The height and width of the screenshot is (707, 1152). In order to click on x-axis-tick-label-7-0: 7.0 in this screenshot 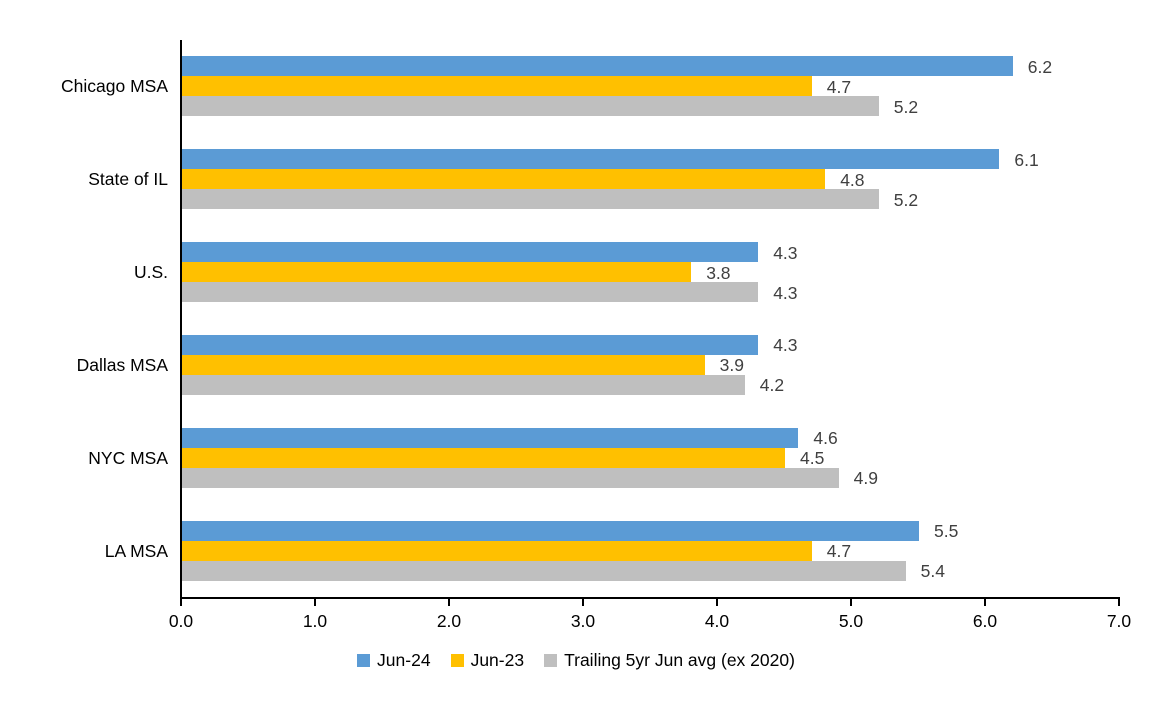, I will do `click(1119, 621)`.